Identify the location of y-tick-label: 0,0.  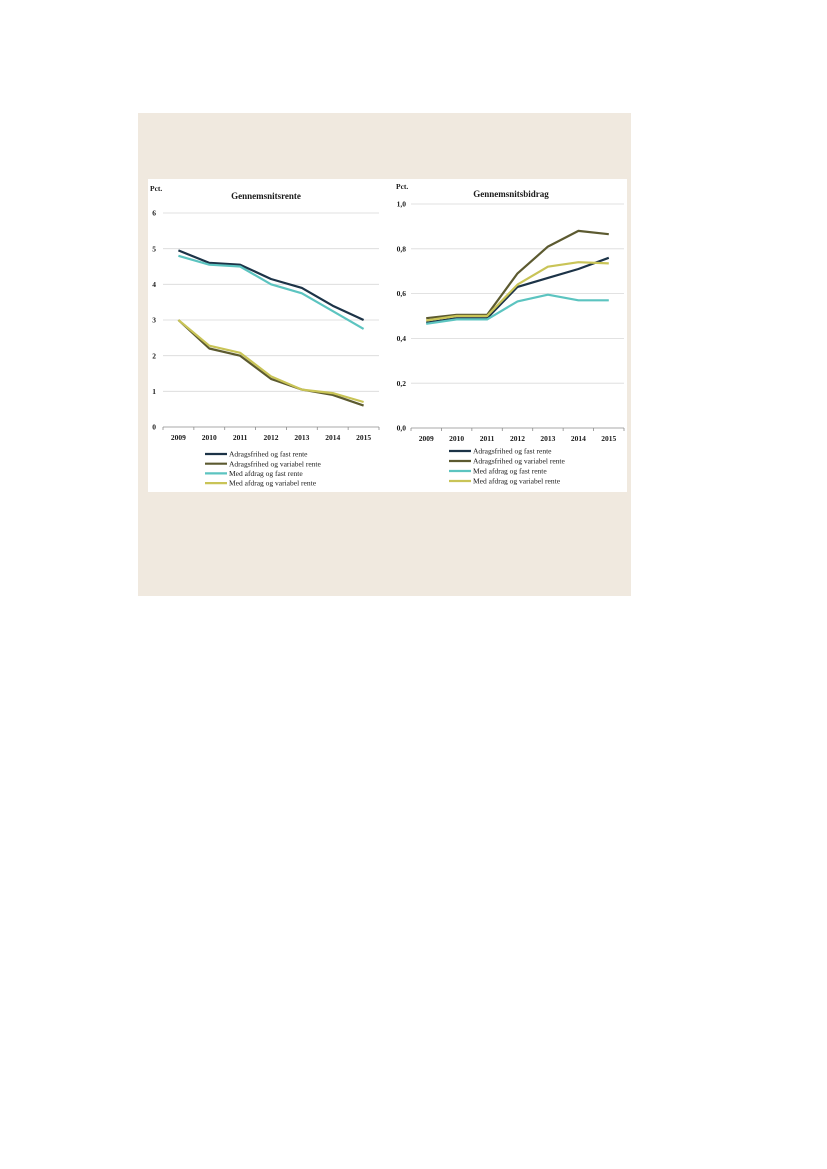
(402, 428).